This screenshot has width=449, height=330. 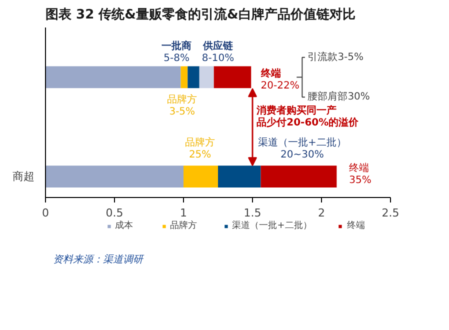 I want to click on annotation: 供应链, so click(x=218, y=46).